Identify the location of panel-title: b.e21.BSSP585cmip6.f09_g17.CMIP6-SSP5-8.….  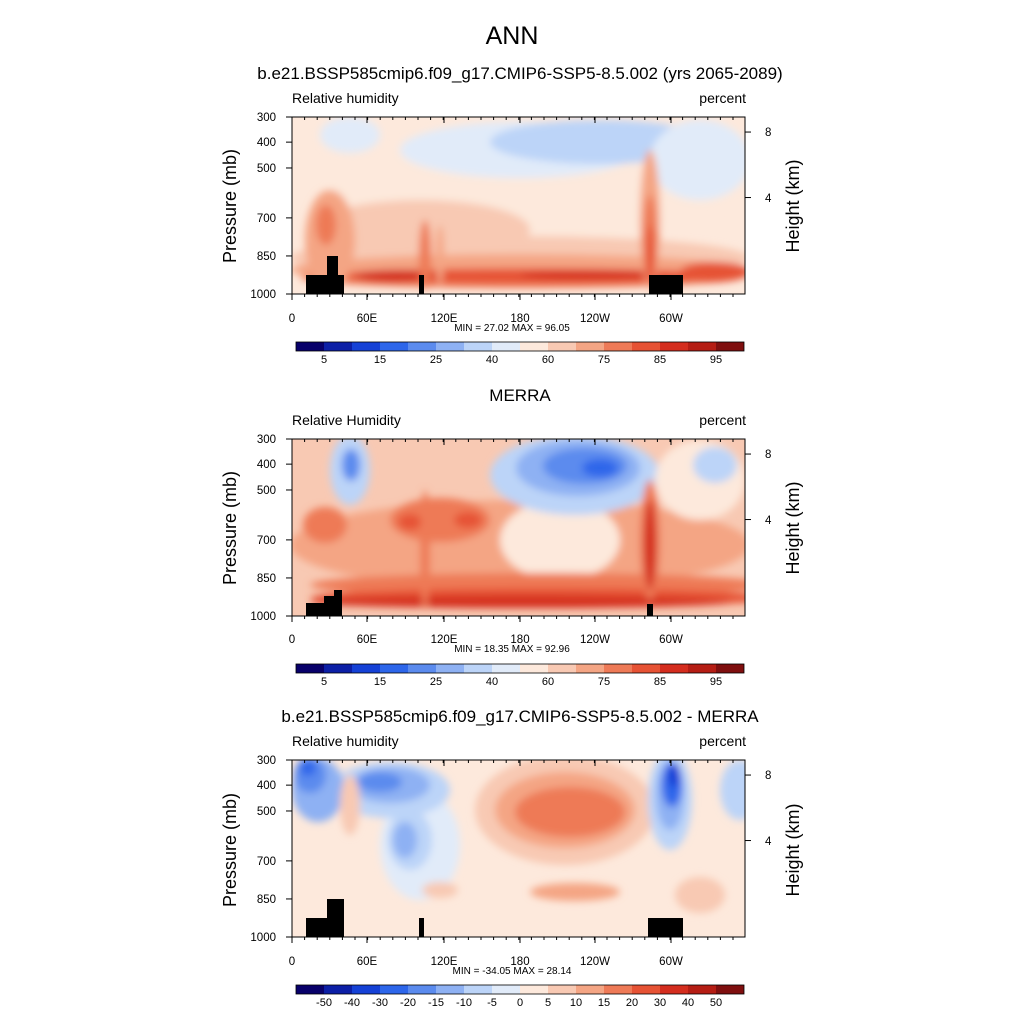
(519, 73).